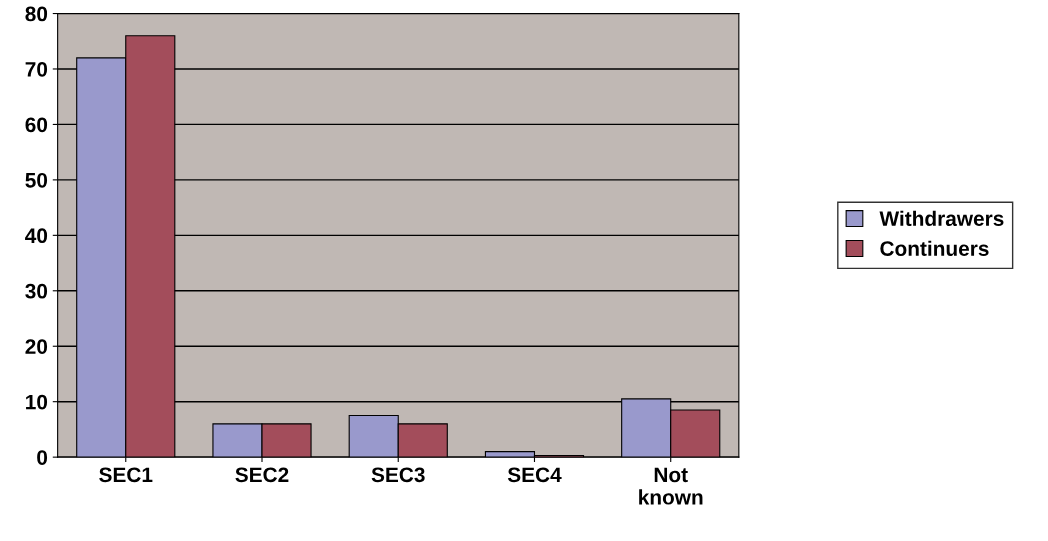 The image size is (1048, 541). I want to click on y-tick-label: 70, so click(36, 69).